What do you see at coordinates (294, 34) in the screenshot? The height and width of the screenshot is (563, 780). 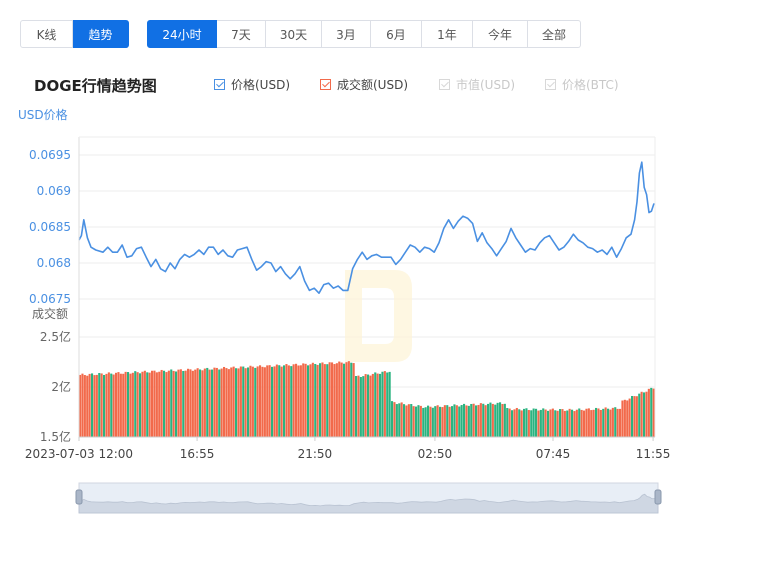 I see `range-tab-30d: 30天` at bounding box center [294, 34].